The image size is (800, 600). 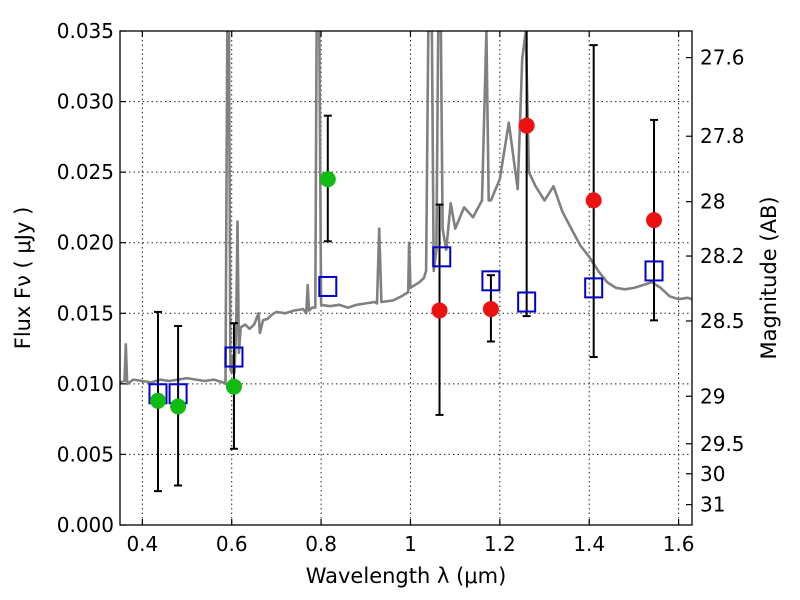 What do you see at coordinates (679, 544) in the screenshot?
I see `x-tick-label: 1.6` at bounding box center [679, 544].